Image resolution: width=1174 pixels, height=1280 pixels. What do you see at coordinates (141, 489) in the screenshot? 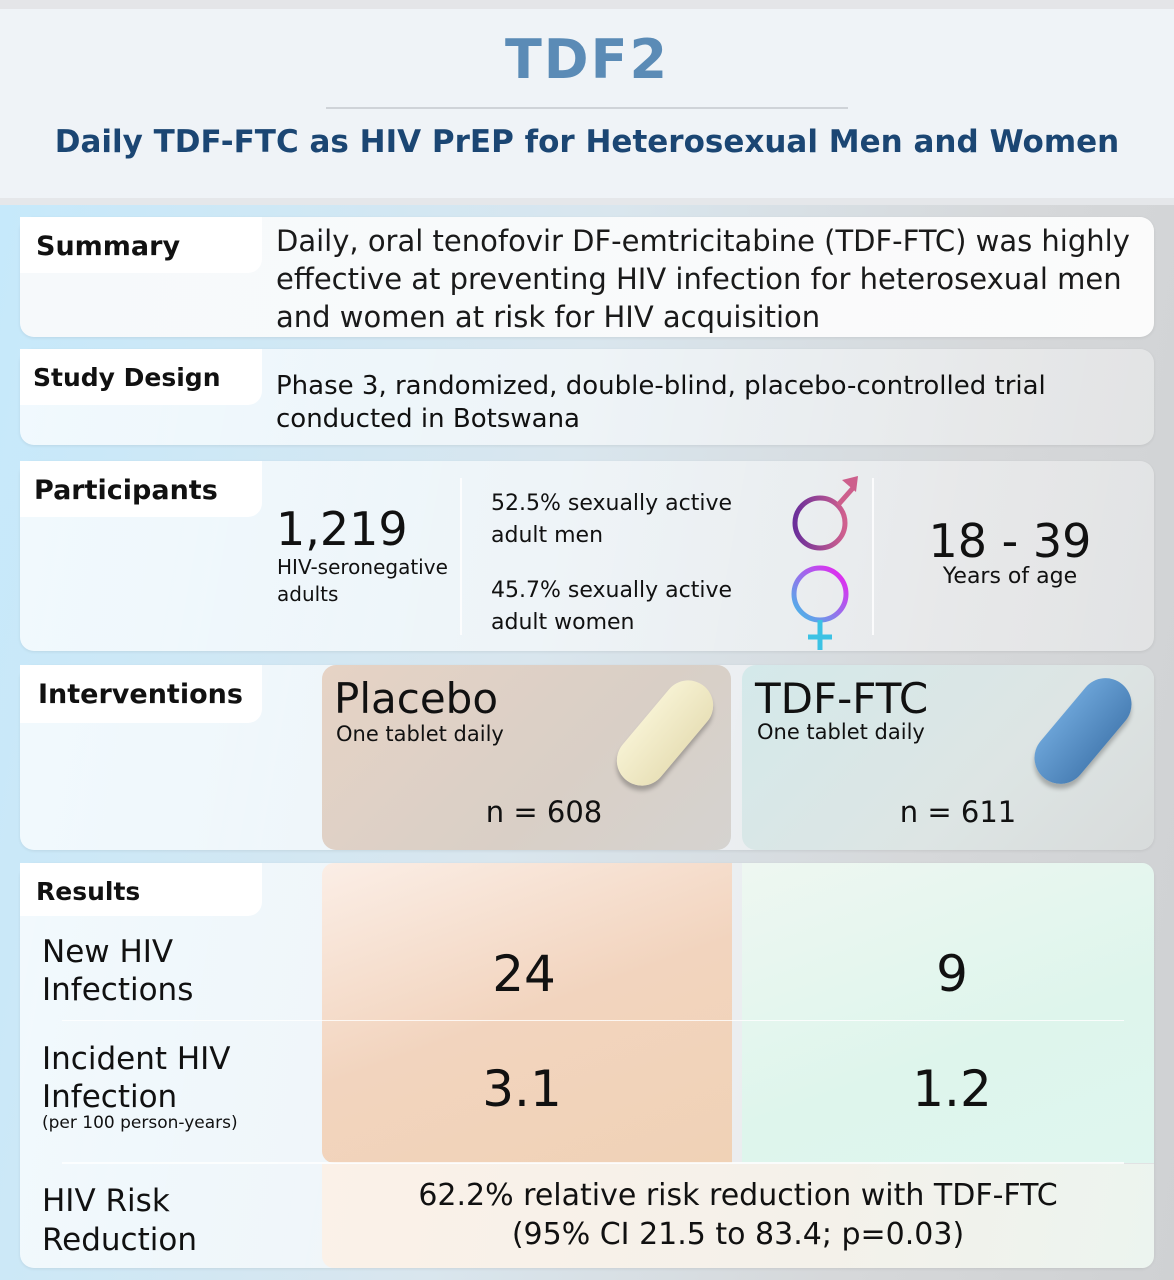
I see `participants-label: Participants` at bounding box center [141, 489].